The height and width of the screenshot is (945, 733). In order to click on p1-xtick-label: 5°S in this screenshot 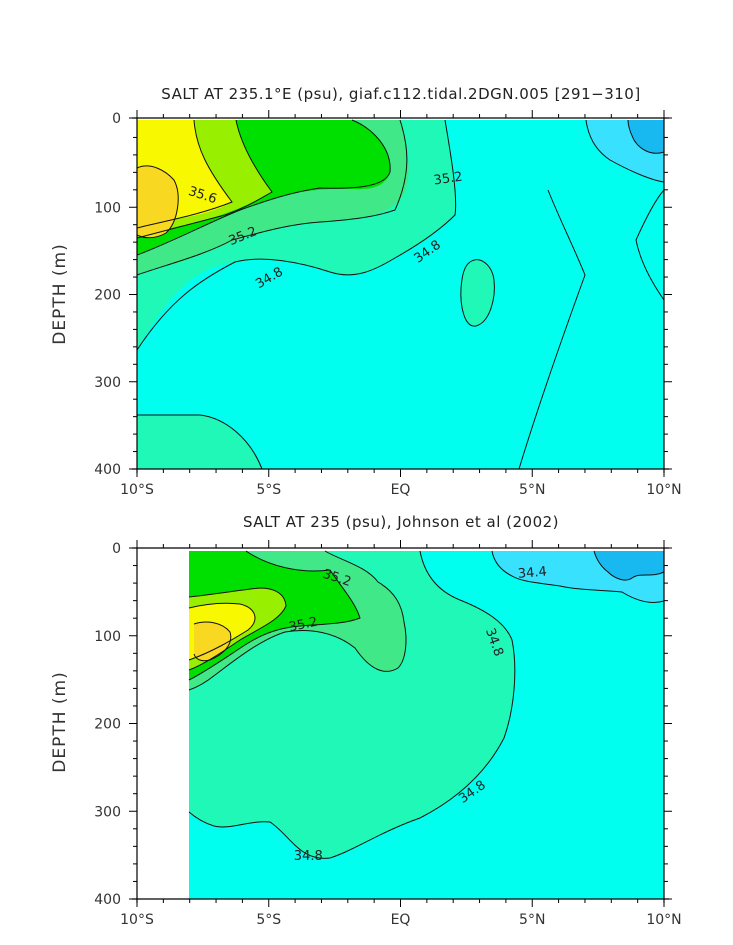, I will do `click(268, 490)`.